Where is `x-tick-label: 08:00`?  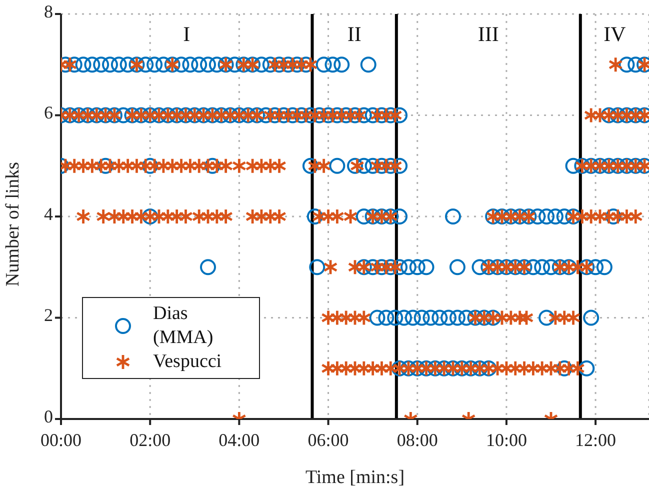
x-tick-label: 08:00 is located at coordinates (417, 440).